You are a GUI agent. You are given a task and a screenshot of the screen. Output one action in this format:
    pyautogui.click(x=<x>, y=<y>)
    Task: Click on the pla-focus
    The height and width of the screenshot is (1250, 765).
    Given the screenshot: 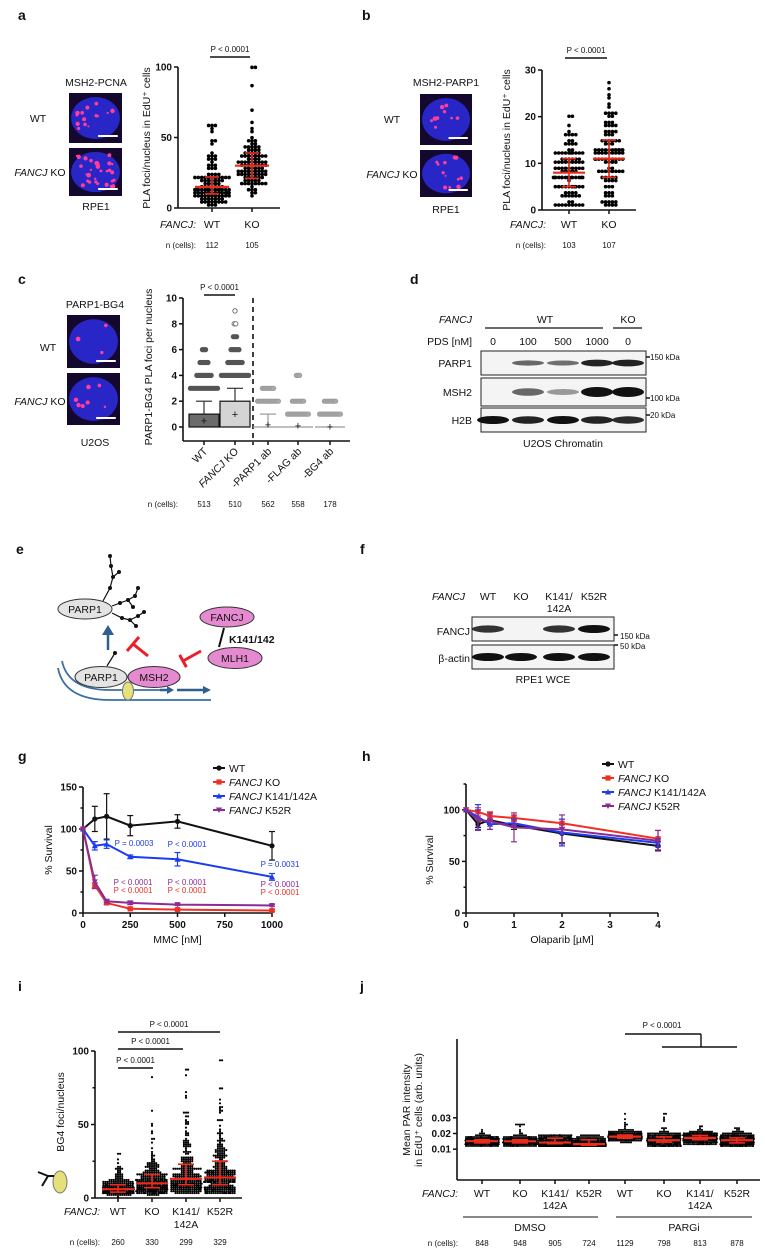 What is the action you would take?
    pyautogui.click(x=457, y=118)
    